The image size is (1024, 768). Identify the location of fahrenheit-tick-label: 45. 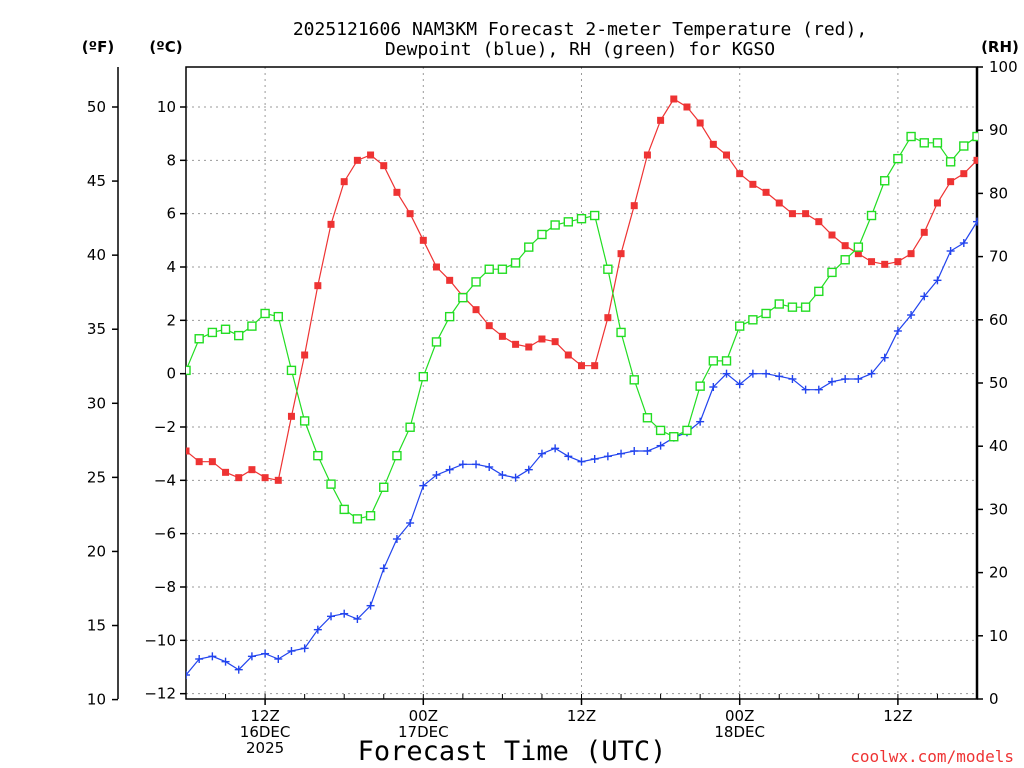
(96, 181).